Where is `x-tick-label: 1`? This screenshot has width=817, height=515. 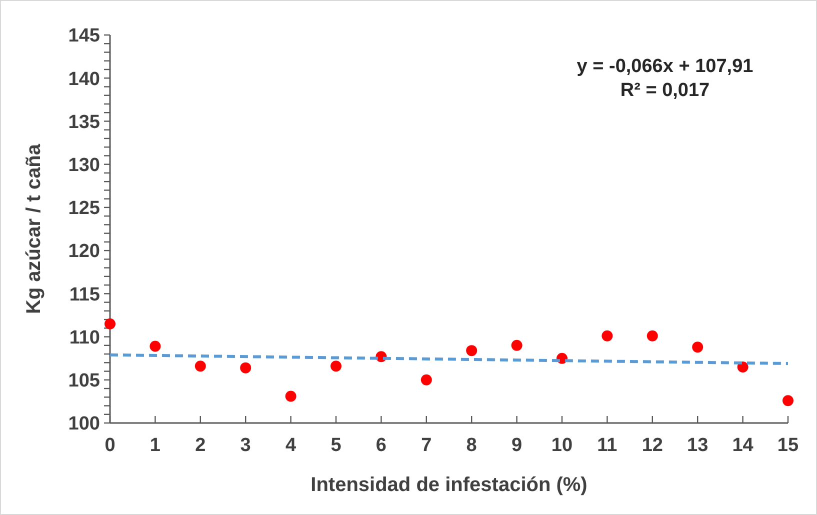
x-tick-label: 1 is located at coordinates (155, 445).